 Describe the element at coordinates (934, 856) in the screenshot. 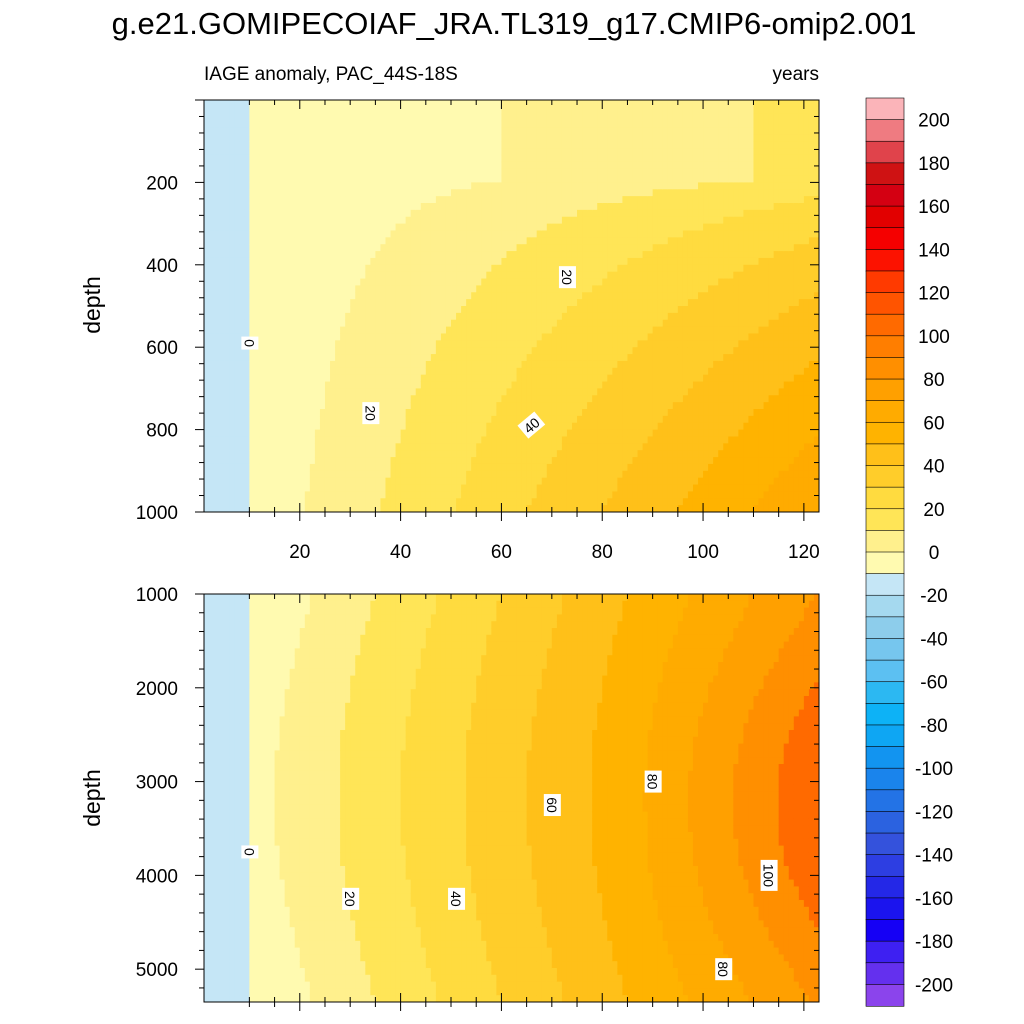

I see `colorbar-label: -140` at that location.